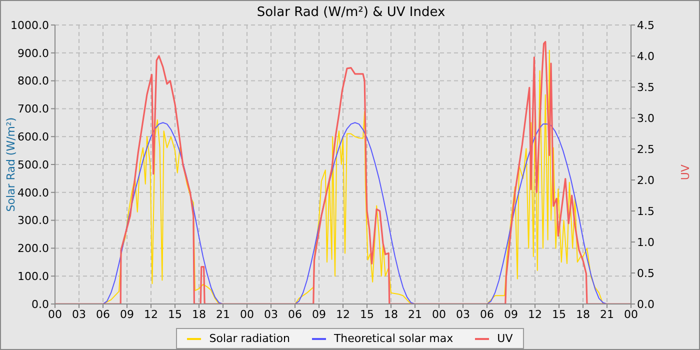  I want to click on legend-label: Theoretical solar max, so click(394, 338).